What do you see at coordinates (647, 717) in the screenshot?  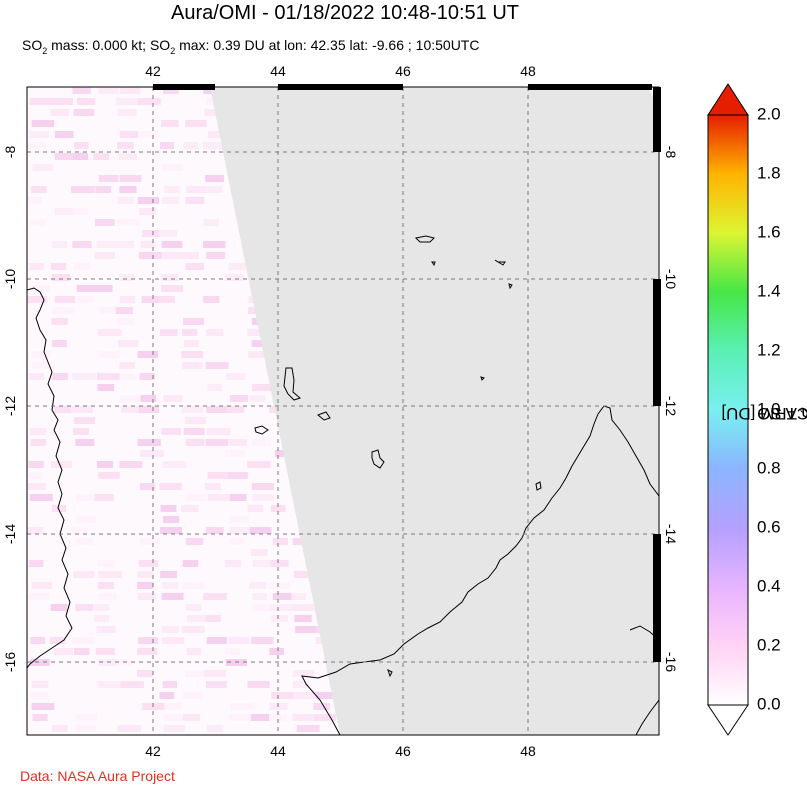 I see `coastline-madagascar-east` at bounding box center [647, 717].